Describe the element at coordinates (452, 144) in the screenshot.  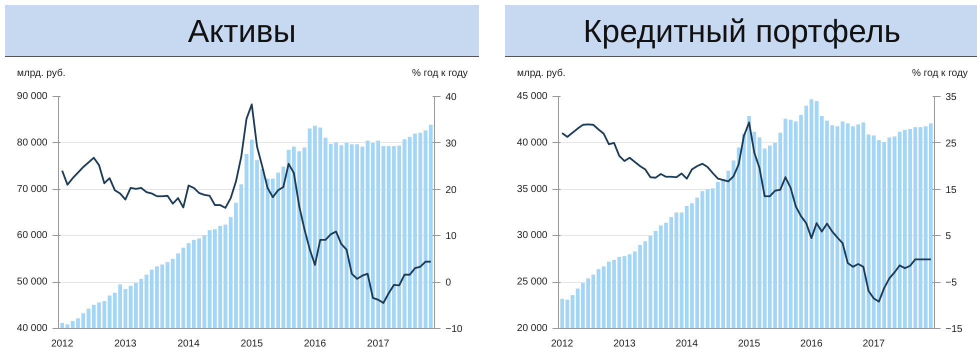
I see `y2-tick-label: 30` at that location.